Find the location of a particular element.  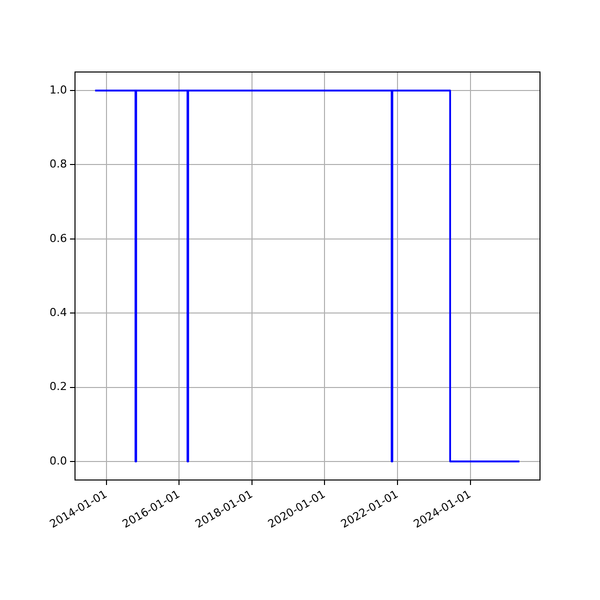

y-tick-label: 0.6 is located at coordinates (58, 238).